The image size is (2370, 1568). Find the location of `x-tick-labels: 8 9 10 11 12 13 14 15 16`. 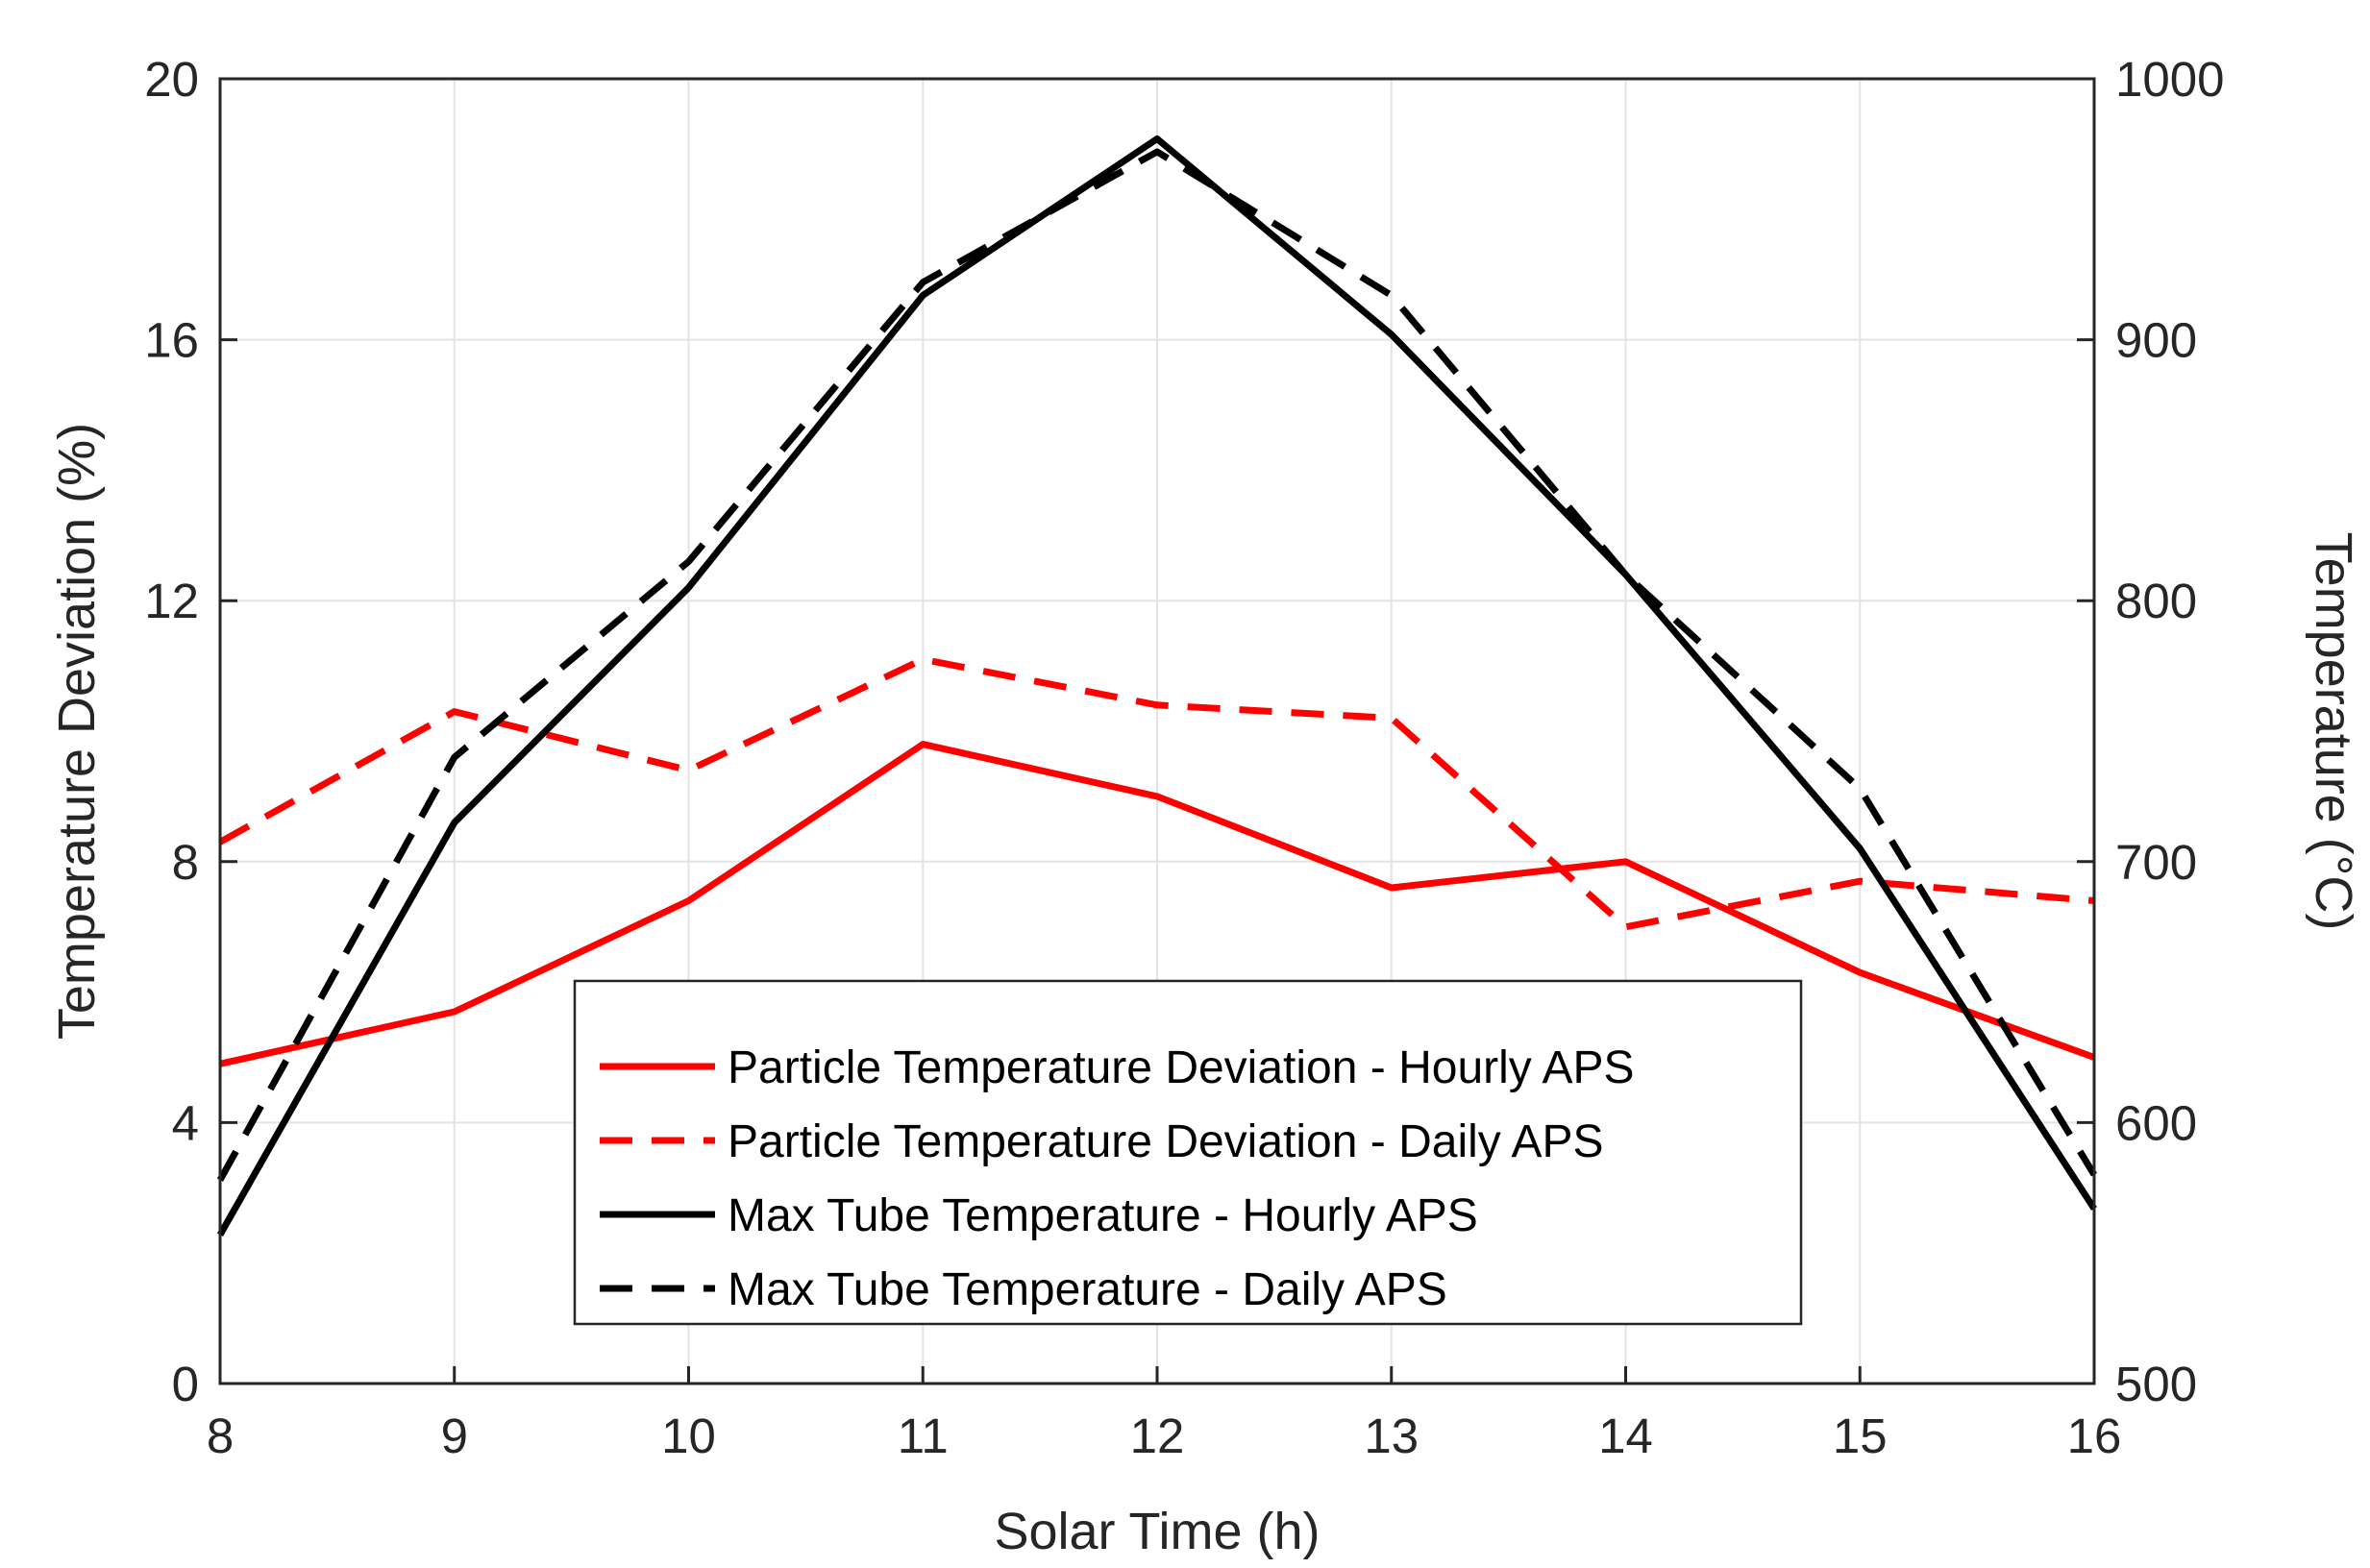

x-tick-labels: 8 9 10 11 12 13 14 15 16 is located at coordinates (1164, 1414).